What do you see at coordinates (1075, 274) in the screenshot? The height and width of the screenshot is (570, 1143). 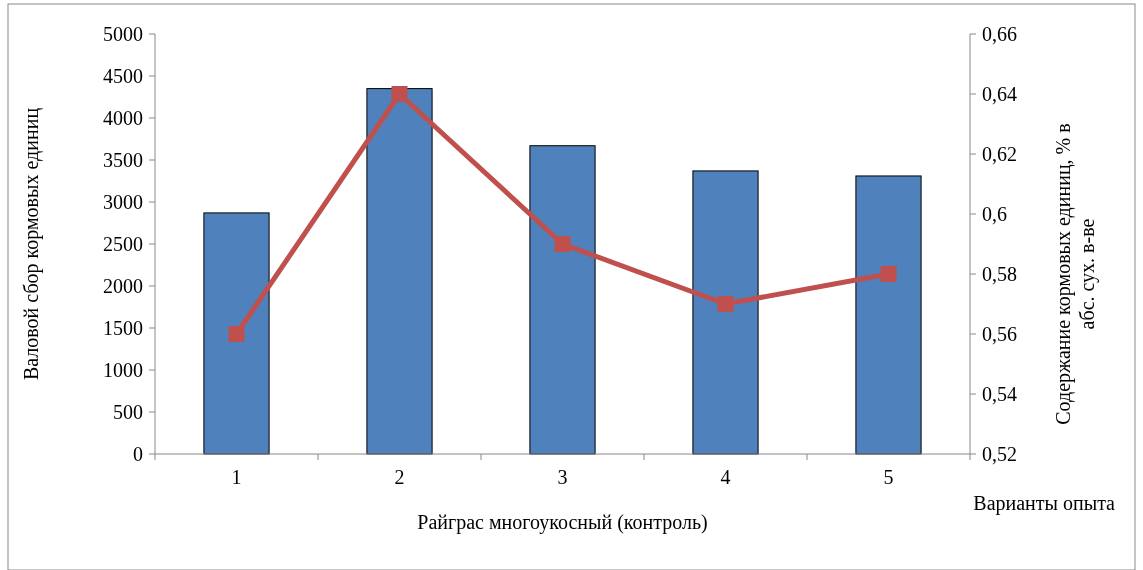 I see `y2-axis-title: Содержание кормовых единиц, % в абс. сух. в-ве` at bounding box center [1075, 274].